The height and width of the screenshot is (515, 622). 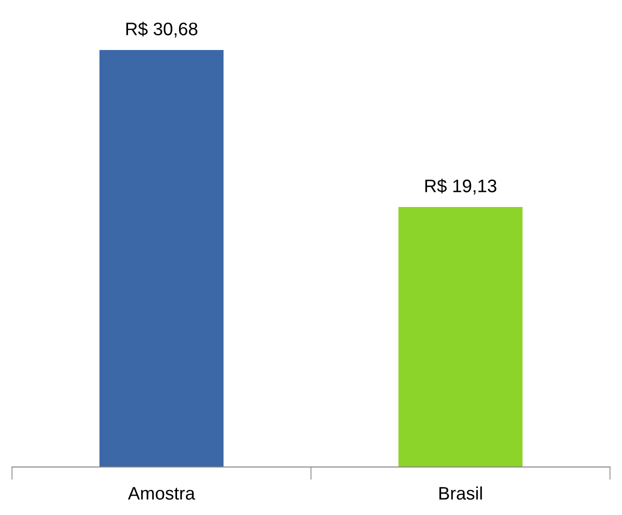 What do you see at coordinates (162, 493) in the screenshot?
I see `x-tick-label: Amostra` at bounding box center [162, 493].